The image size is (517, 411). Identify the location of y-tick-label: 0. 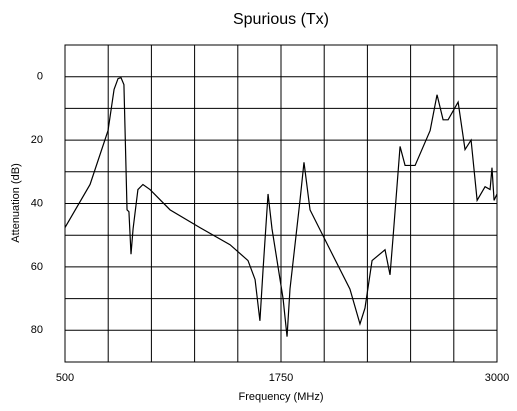
(40, 77).